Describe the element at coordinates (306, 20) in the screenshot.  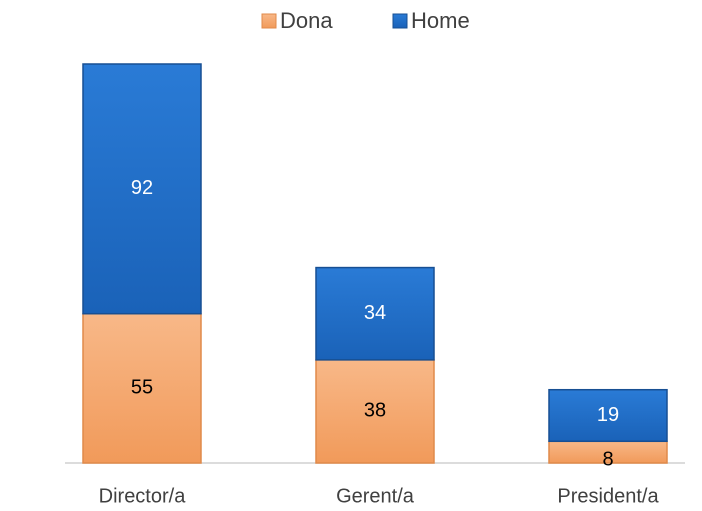
I see `legend-label: Dona` at that location.